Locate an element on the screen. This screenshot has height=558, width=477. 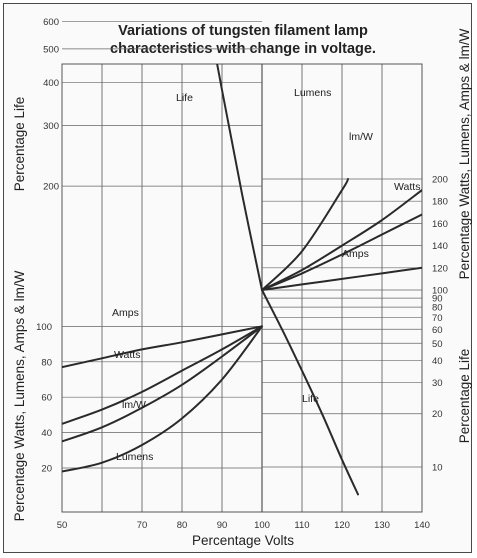
right-life-tick-label: 60 is located at coordinates (437, 330).